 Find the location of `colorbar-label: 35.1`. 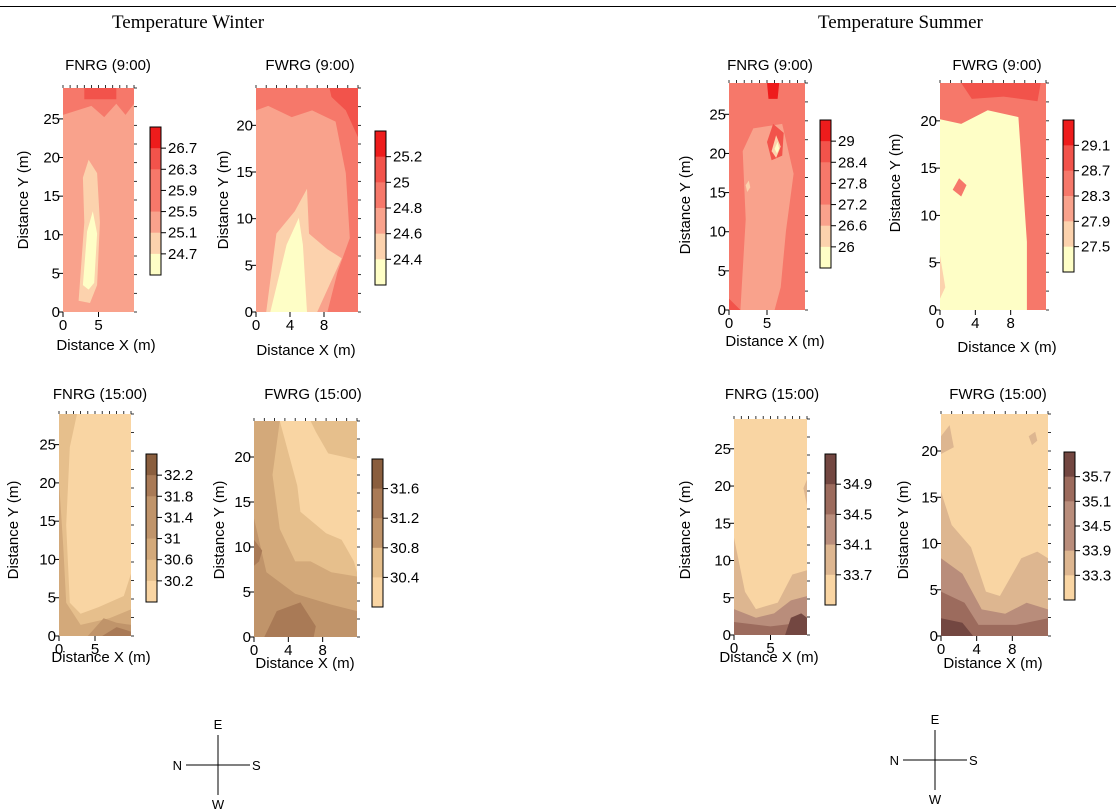

colorbar-label: 35.1 is located at coordinates (1096, 501).